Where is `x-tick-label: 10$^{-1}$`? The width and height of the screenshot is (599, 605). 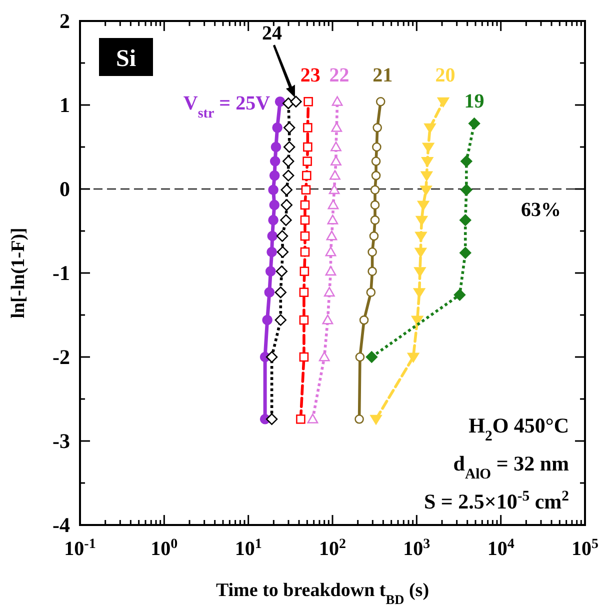 x-tick-label: 10$^{-1}$ is located at coordinates (80, 548).